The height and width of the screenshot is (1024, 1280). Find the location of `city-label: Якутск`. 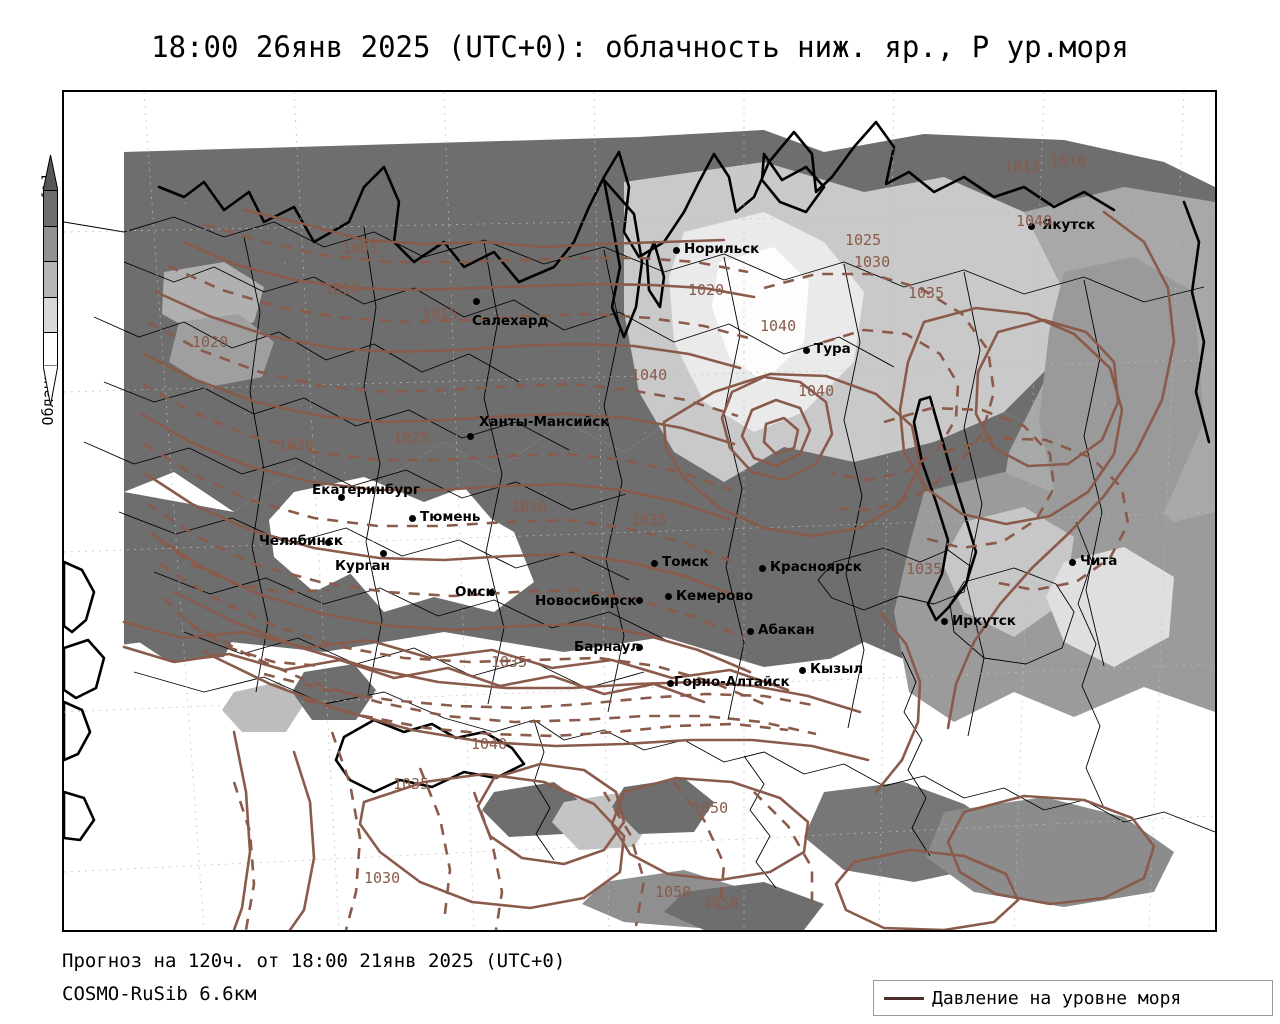

city-label: Якутск is located at coordinates (1069, 225).